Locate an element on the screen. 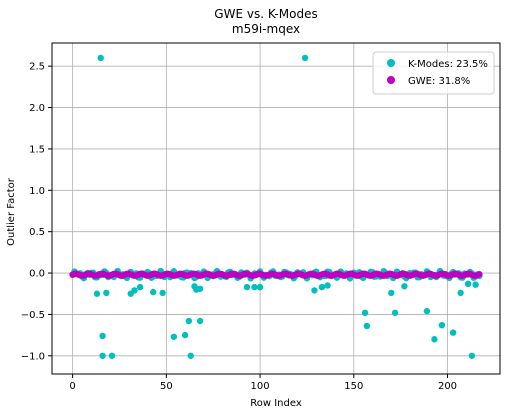  series-gwe is located at coordinates (276, 274).